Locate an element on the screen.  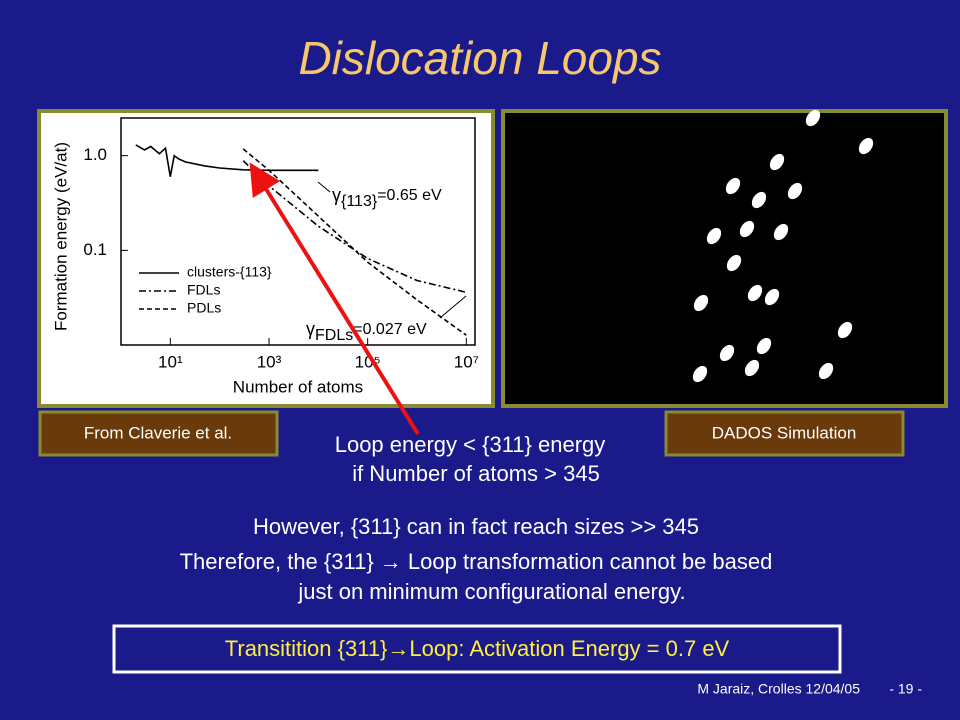
y-tick-label: 1.0 is located at coordinates (95, 154).